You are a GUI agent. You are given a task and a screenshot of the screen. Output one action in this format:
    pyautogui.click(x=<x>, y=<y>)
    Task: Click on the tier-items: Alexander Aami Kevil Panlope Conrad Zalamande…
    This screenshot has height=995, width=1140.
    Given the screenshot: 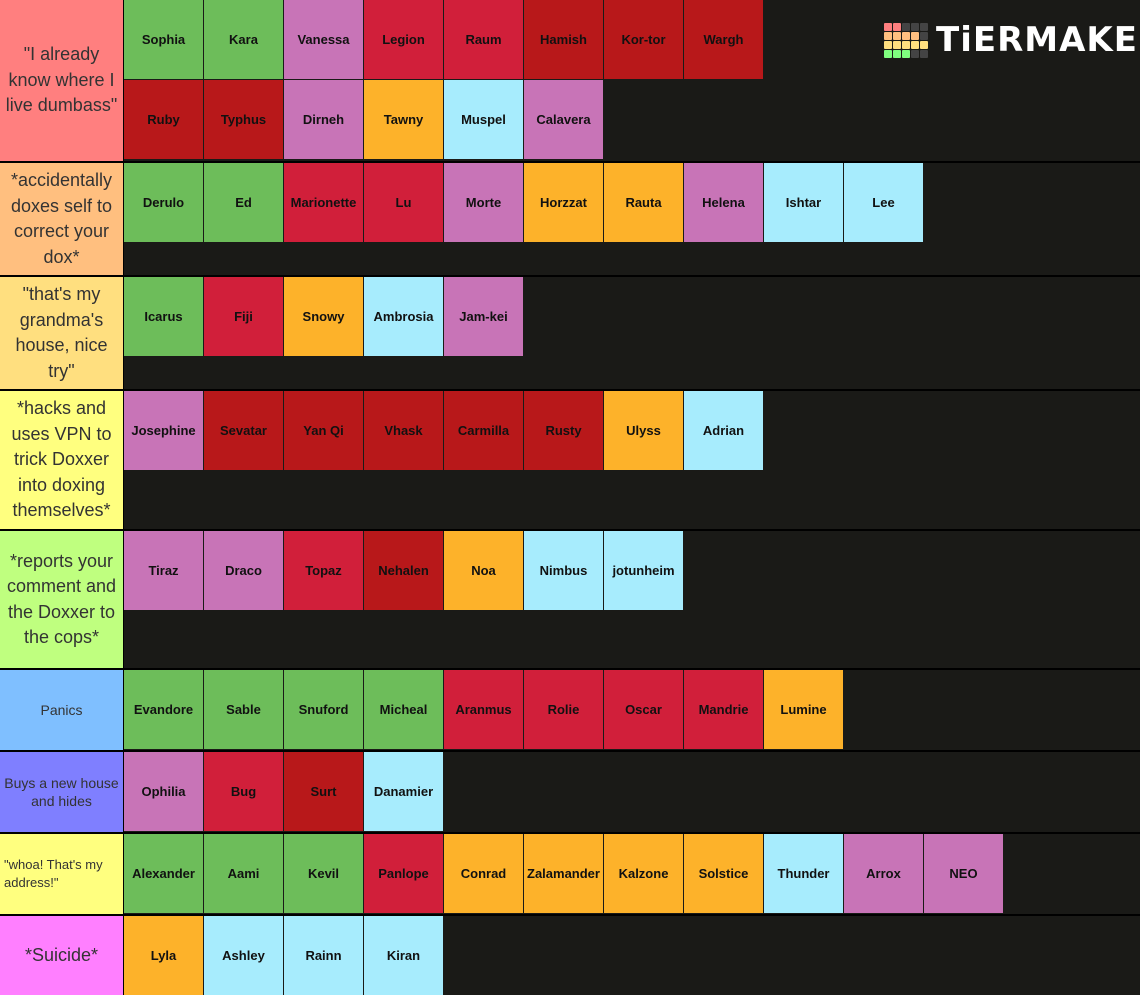 What is the action you would take?
    pyautogui.click(x=631, y=874)
    